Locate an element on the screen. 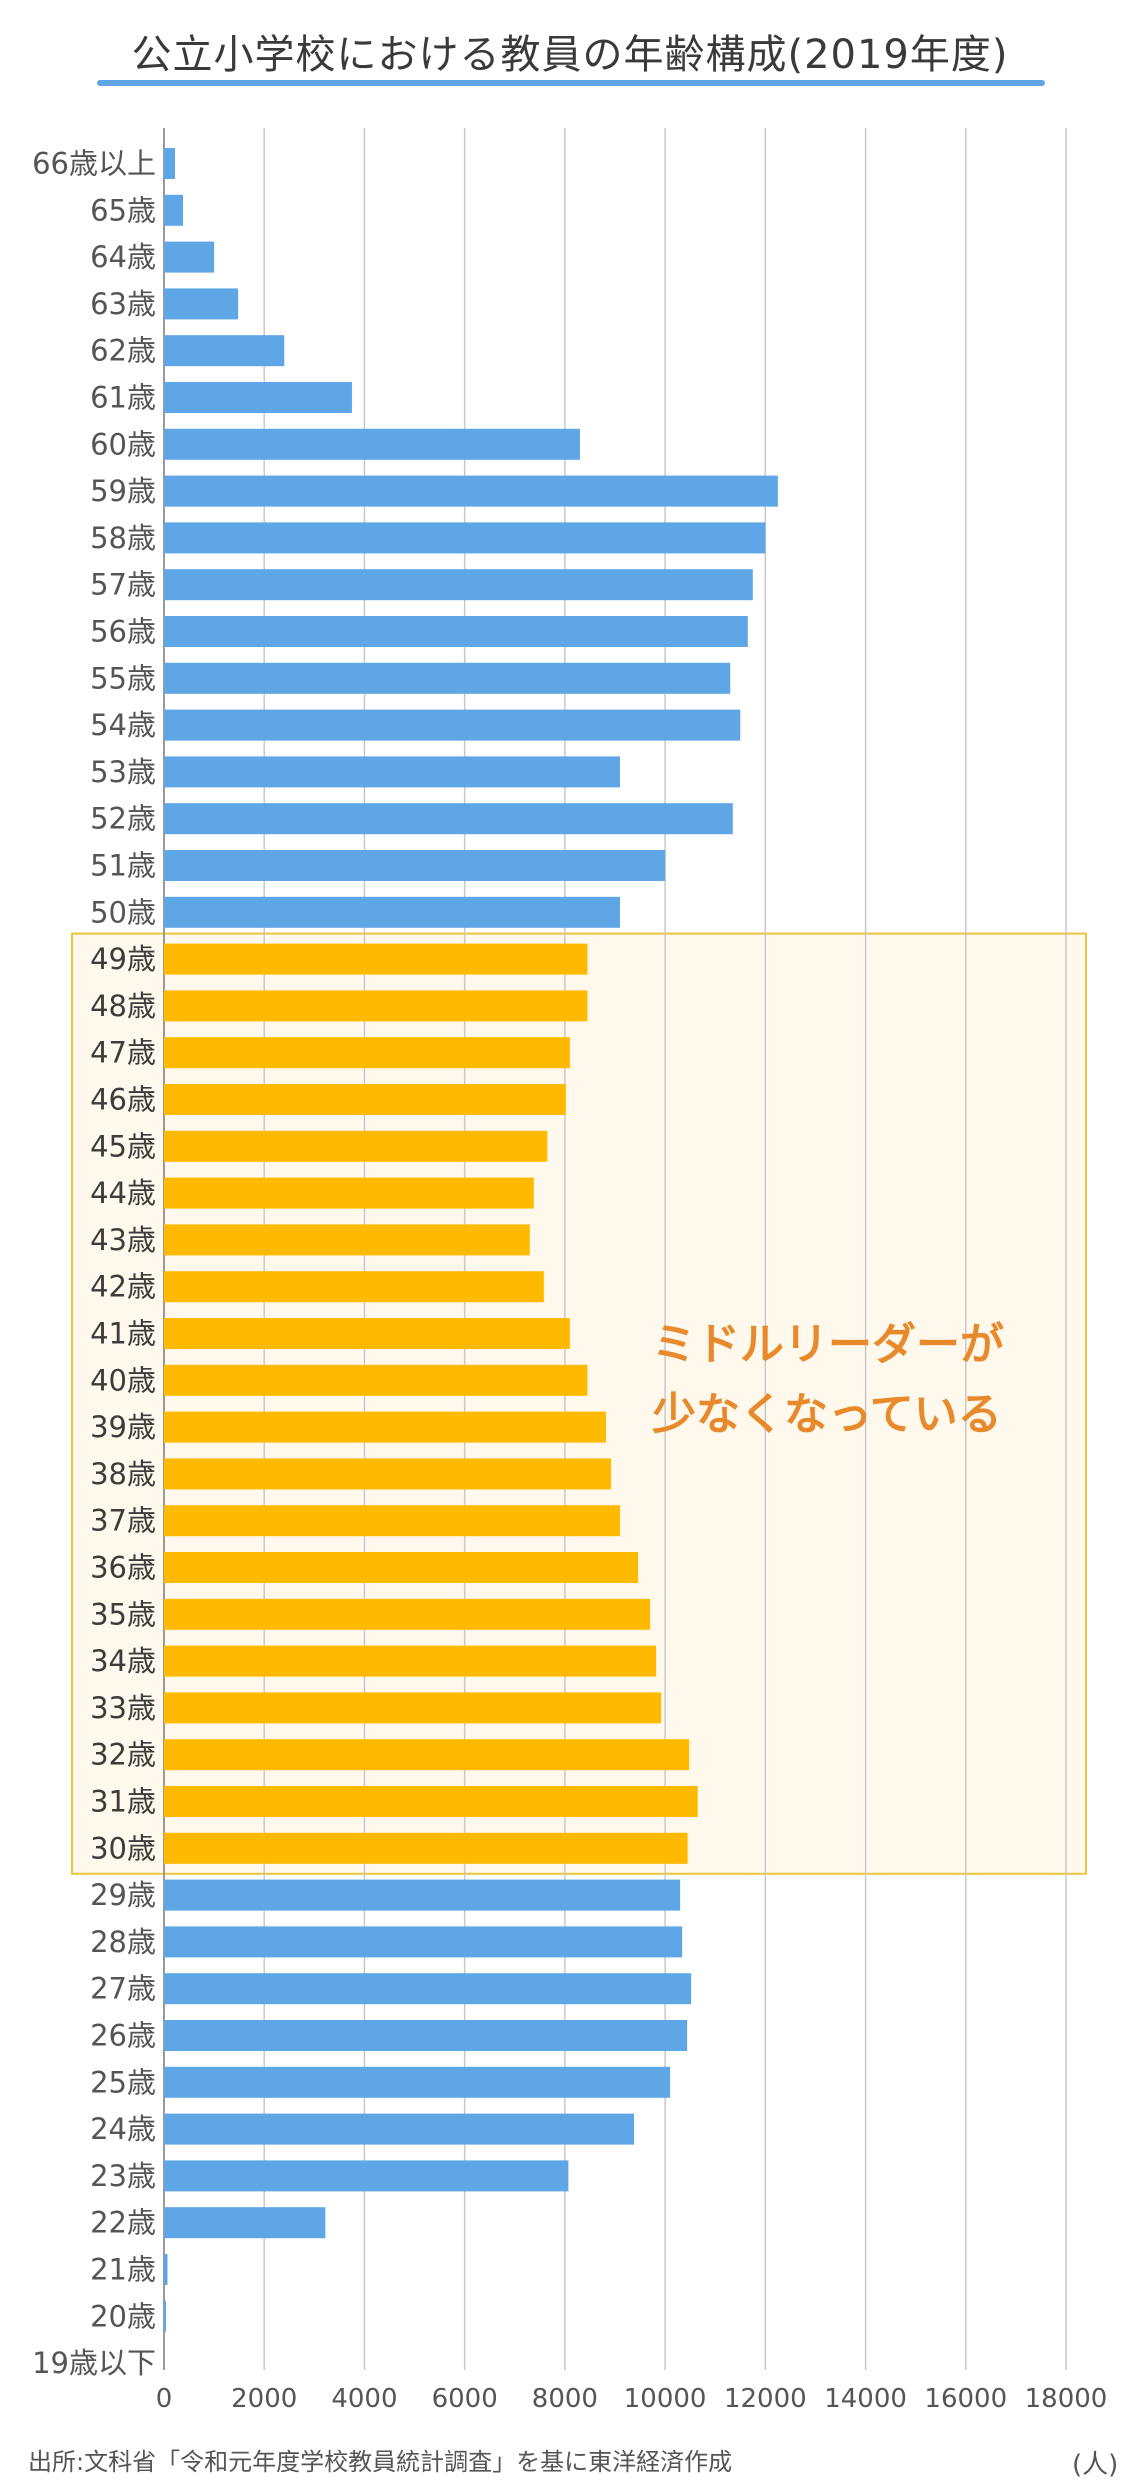 This screenshot has width=1140, height=2492. category-label: 64歳 is located at coordinates (123, 257).